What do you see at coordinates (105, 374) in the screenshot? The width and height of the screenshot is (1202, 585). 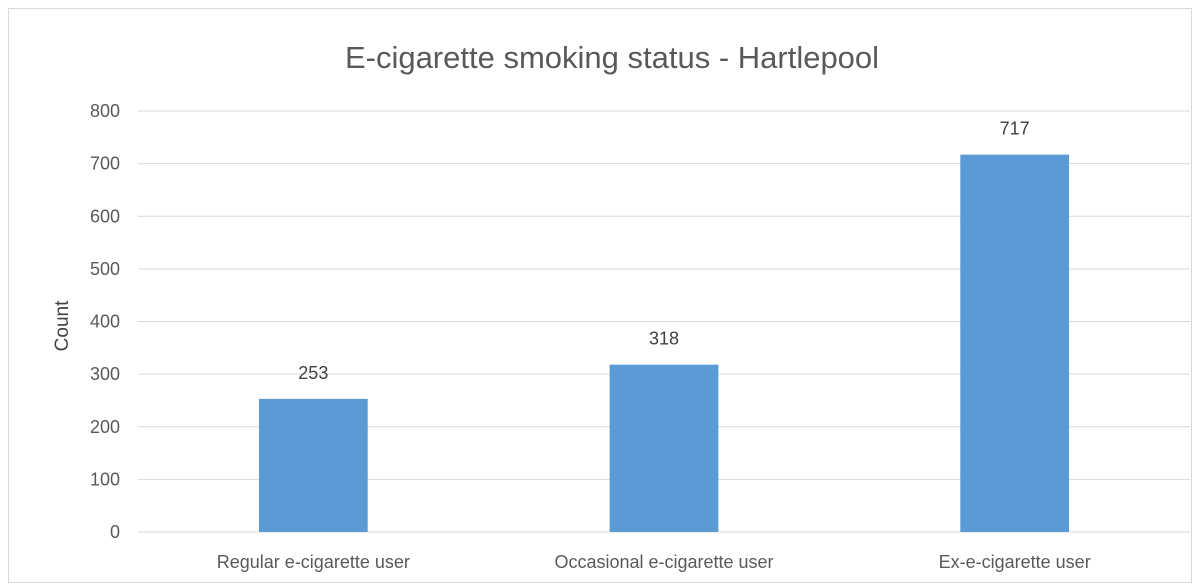 I see `y-tick-label: 300` at bounding box center [105, 374].